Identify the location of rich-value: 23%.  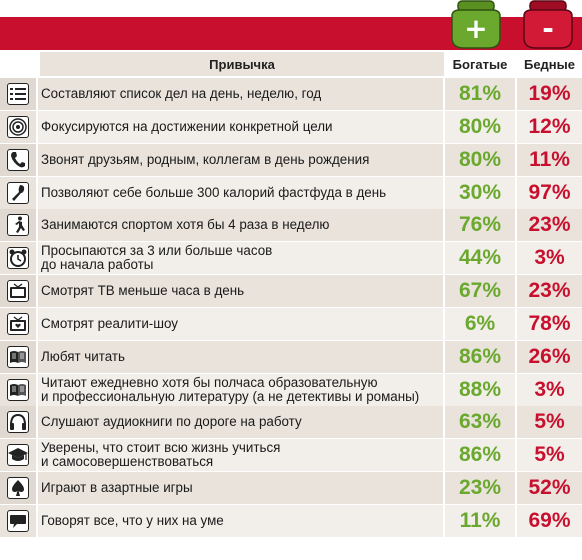
(480, 488).